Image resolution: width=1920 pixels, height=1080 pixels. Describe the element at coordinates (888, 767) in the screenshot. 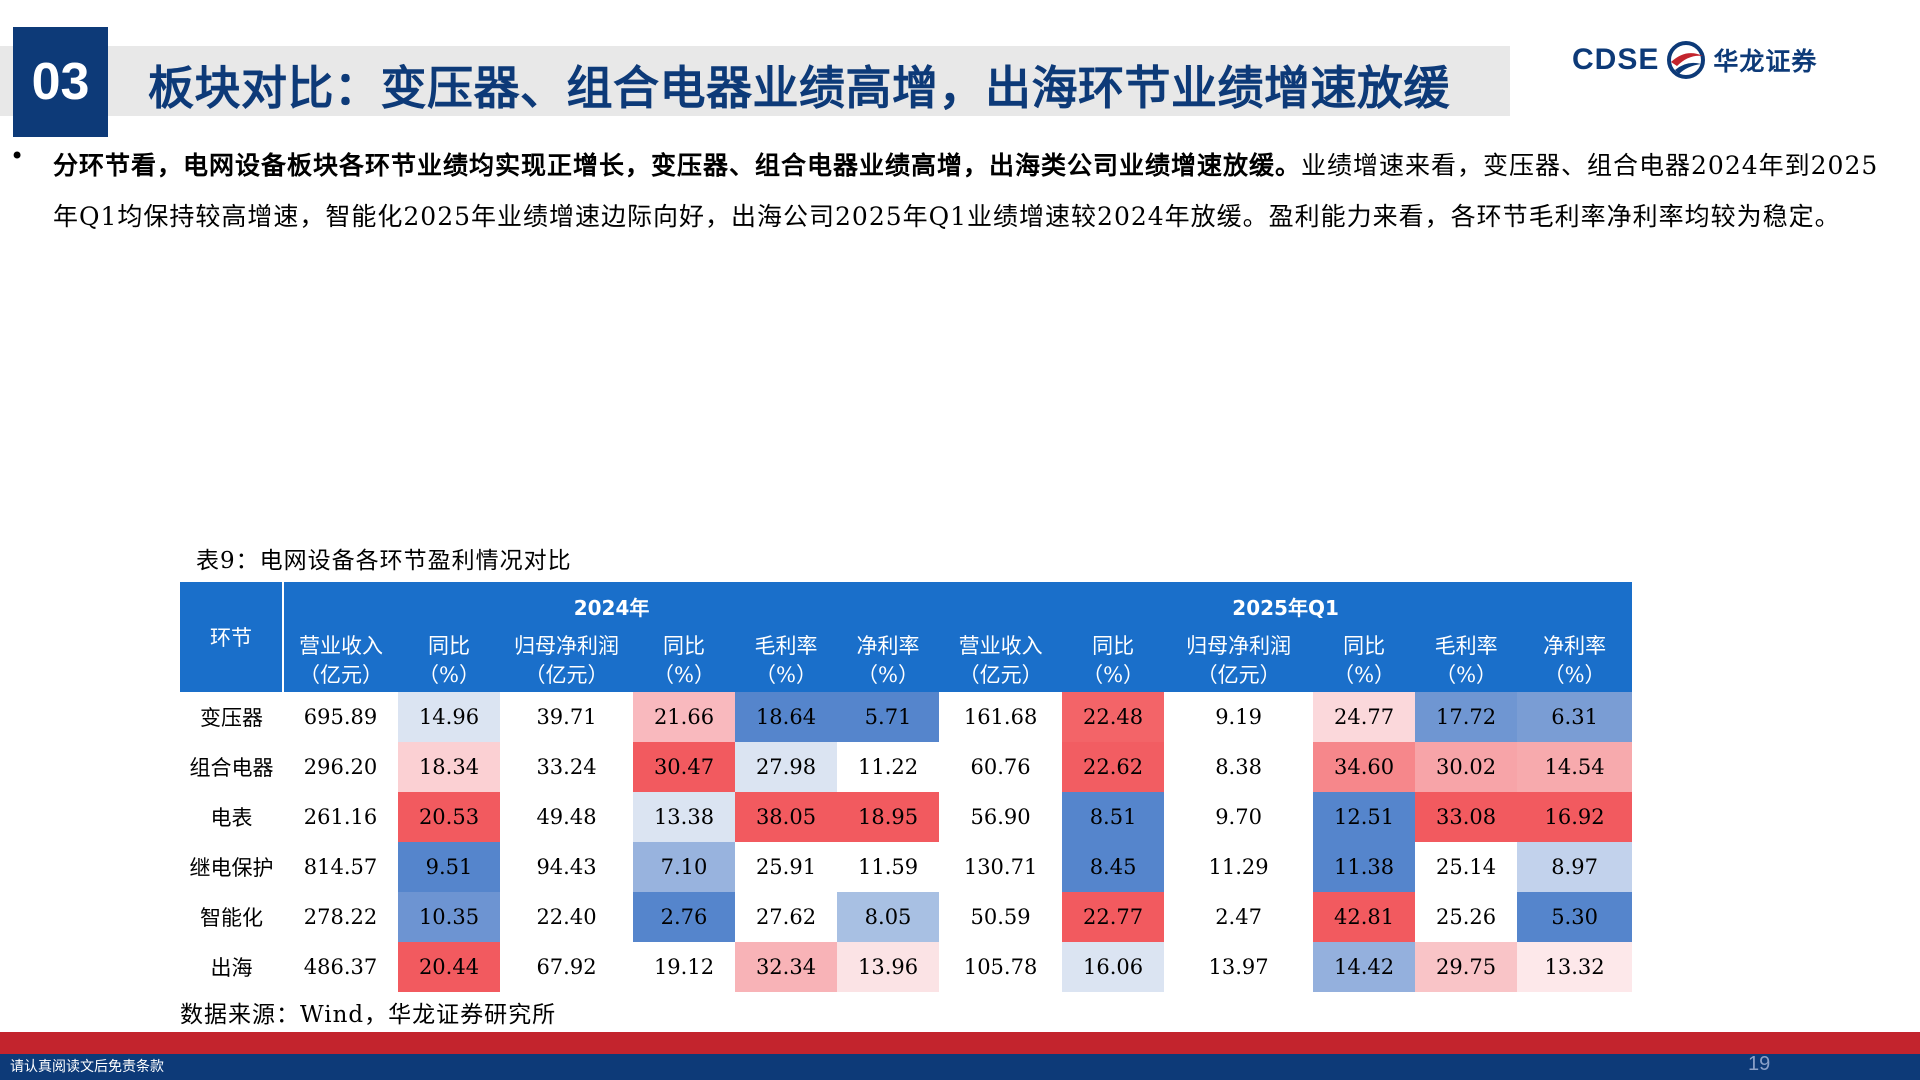

I see `table-cell: 11.22` at that location.